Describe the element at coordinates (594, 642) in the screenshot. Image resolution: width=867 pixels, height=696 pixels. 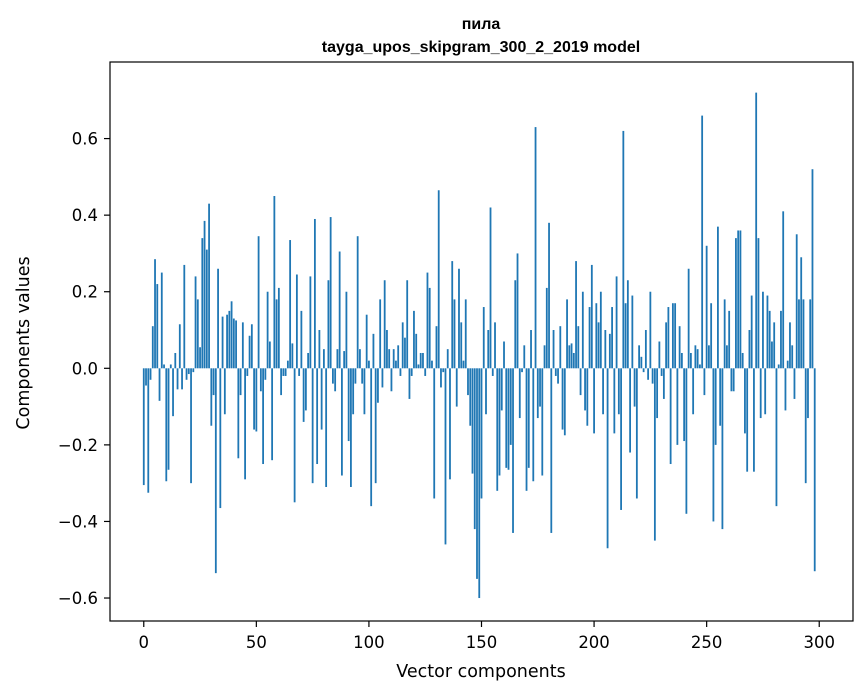
I see `x-tick-label: 200` at that location.